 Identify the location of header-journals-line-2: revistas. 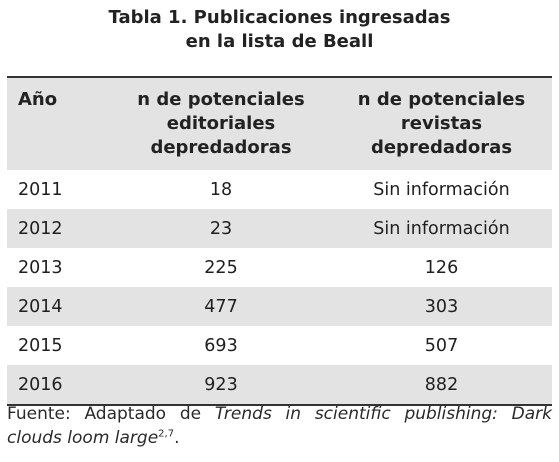
(441, 123).